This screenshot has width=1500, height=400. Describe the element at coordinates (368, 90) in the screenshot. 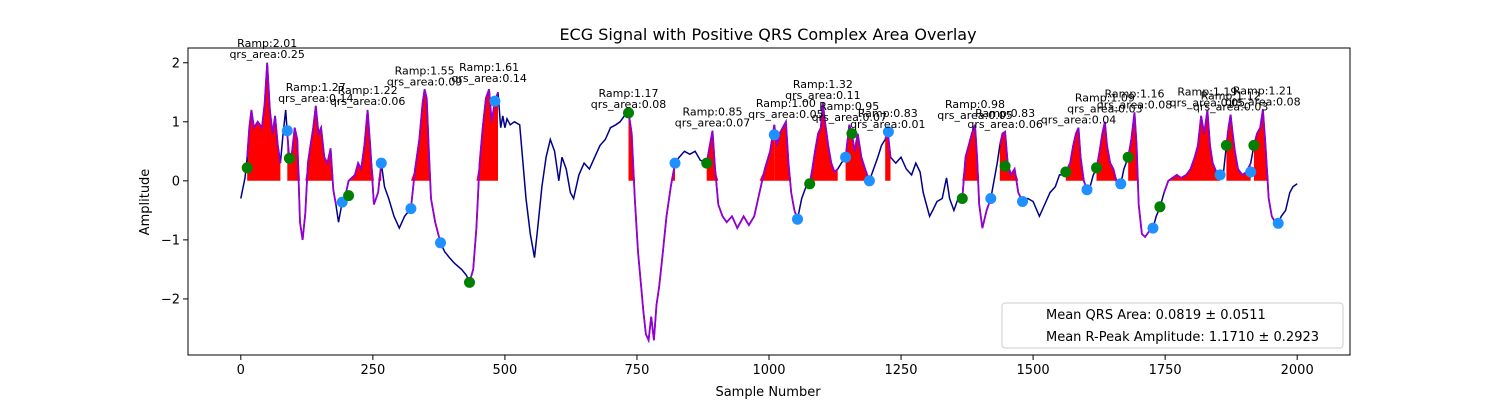

I see `ramp-annotation: Ramp:1.22` at that location.